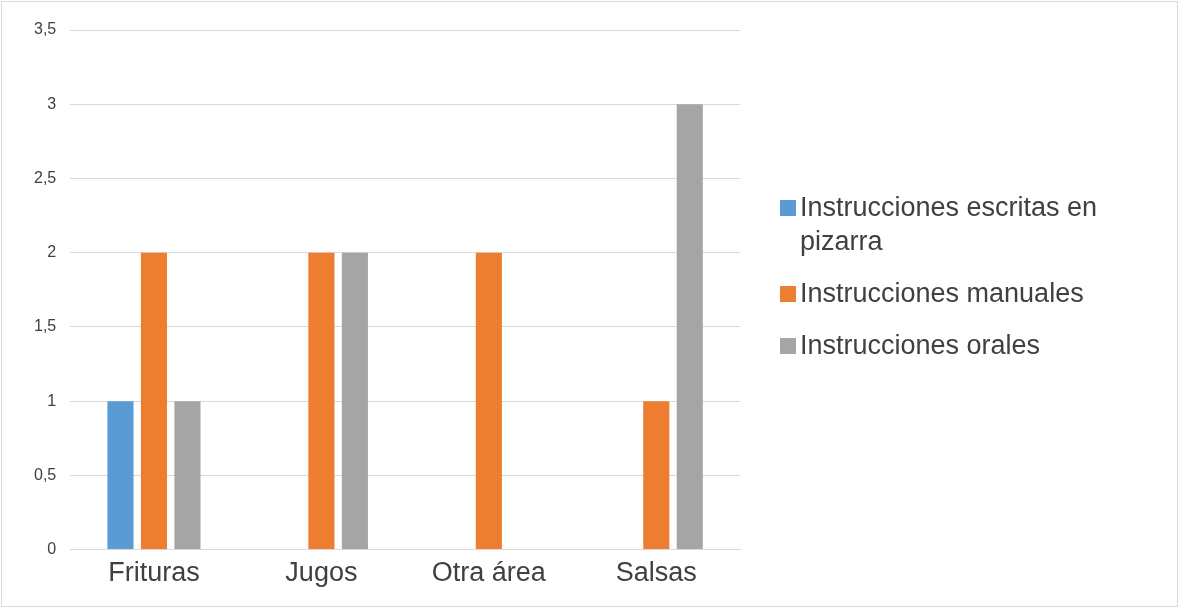  What do you see at coordinates (52, 252) in the screenshot?
I see `y-tick-label: 2` at bounding box center [52, 252].